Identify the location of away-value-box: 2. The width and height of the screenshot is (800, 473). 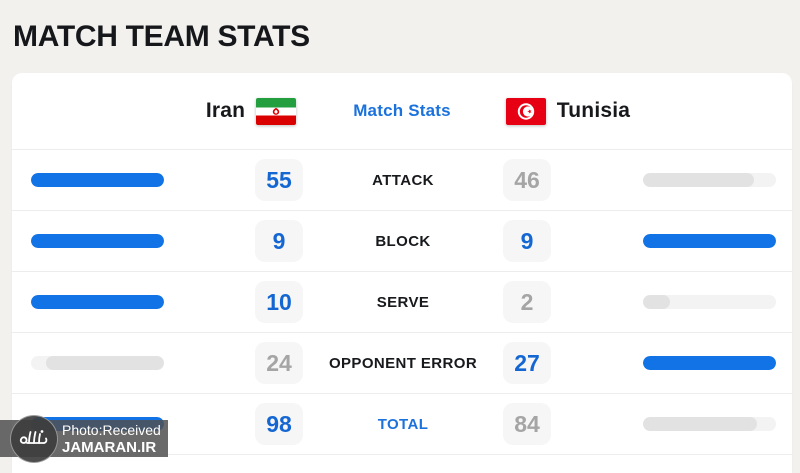
(527, 302).